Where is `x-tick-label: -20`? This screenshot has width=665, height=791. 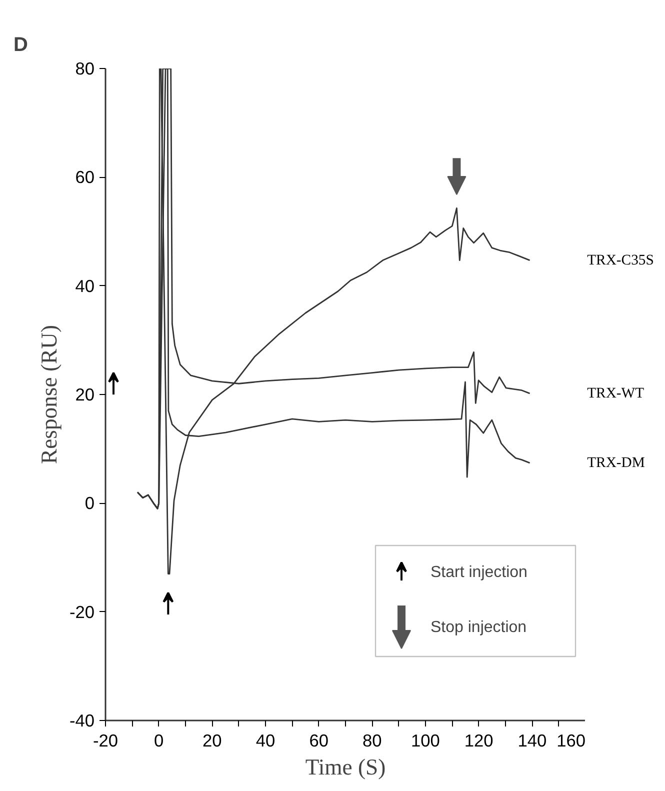
x-tick-label: -20 is located at coordinates (105, 740).